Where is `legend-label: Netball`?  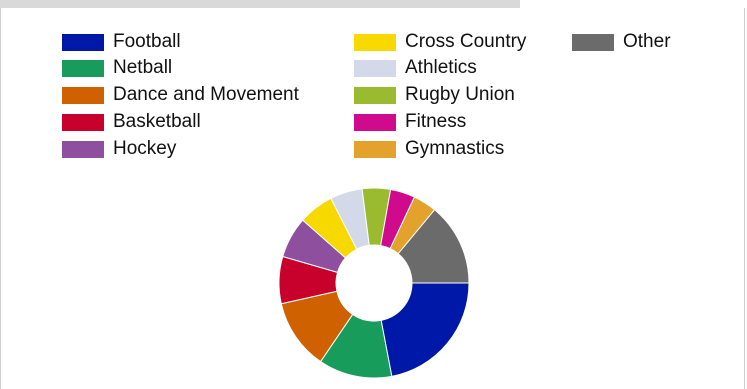
legend-label: Netball is located at coordinates (143, 67).